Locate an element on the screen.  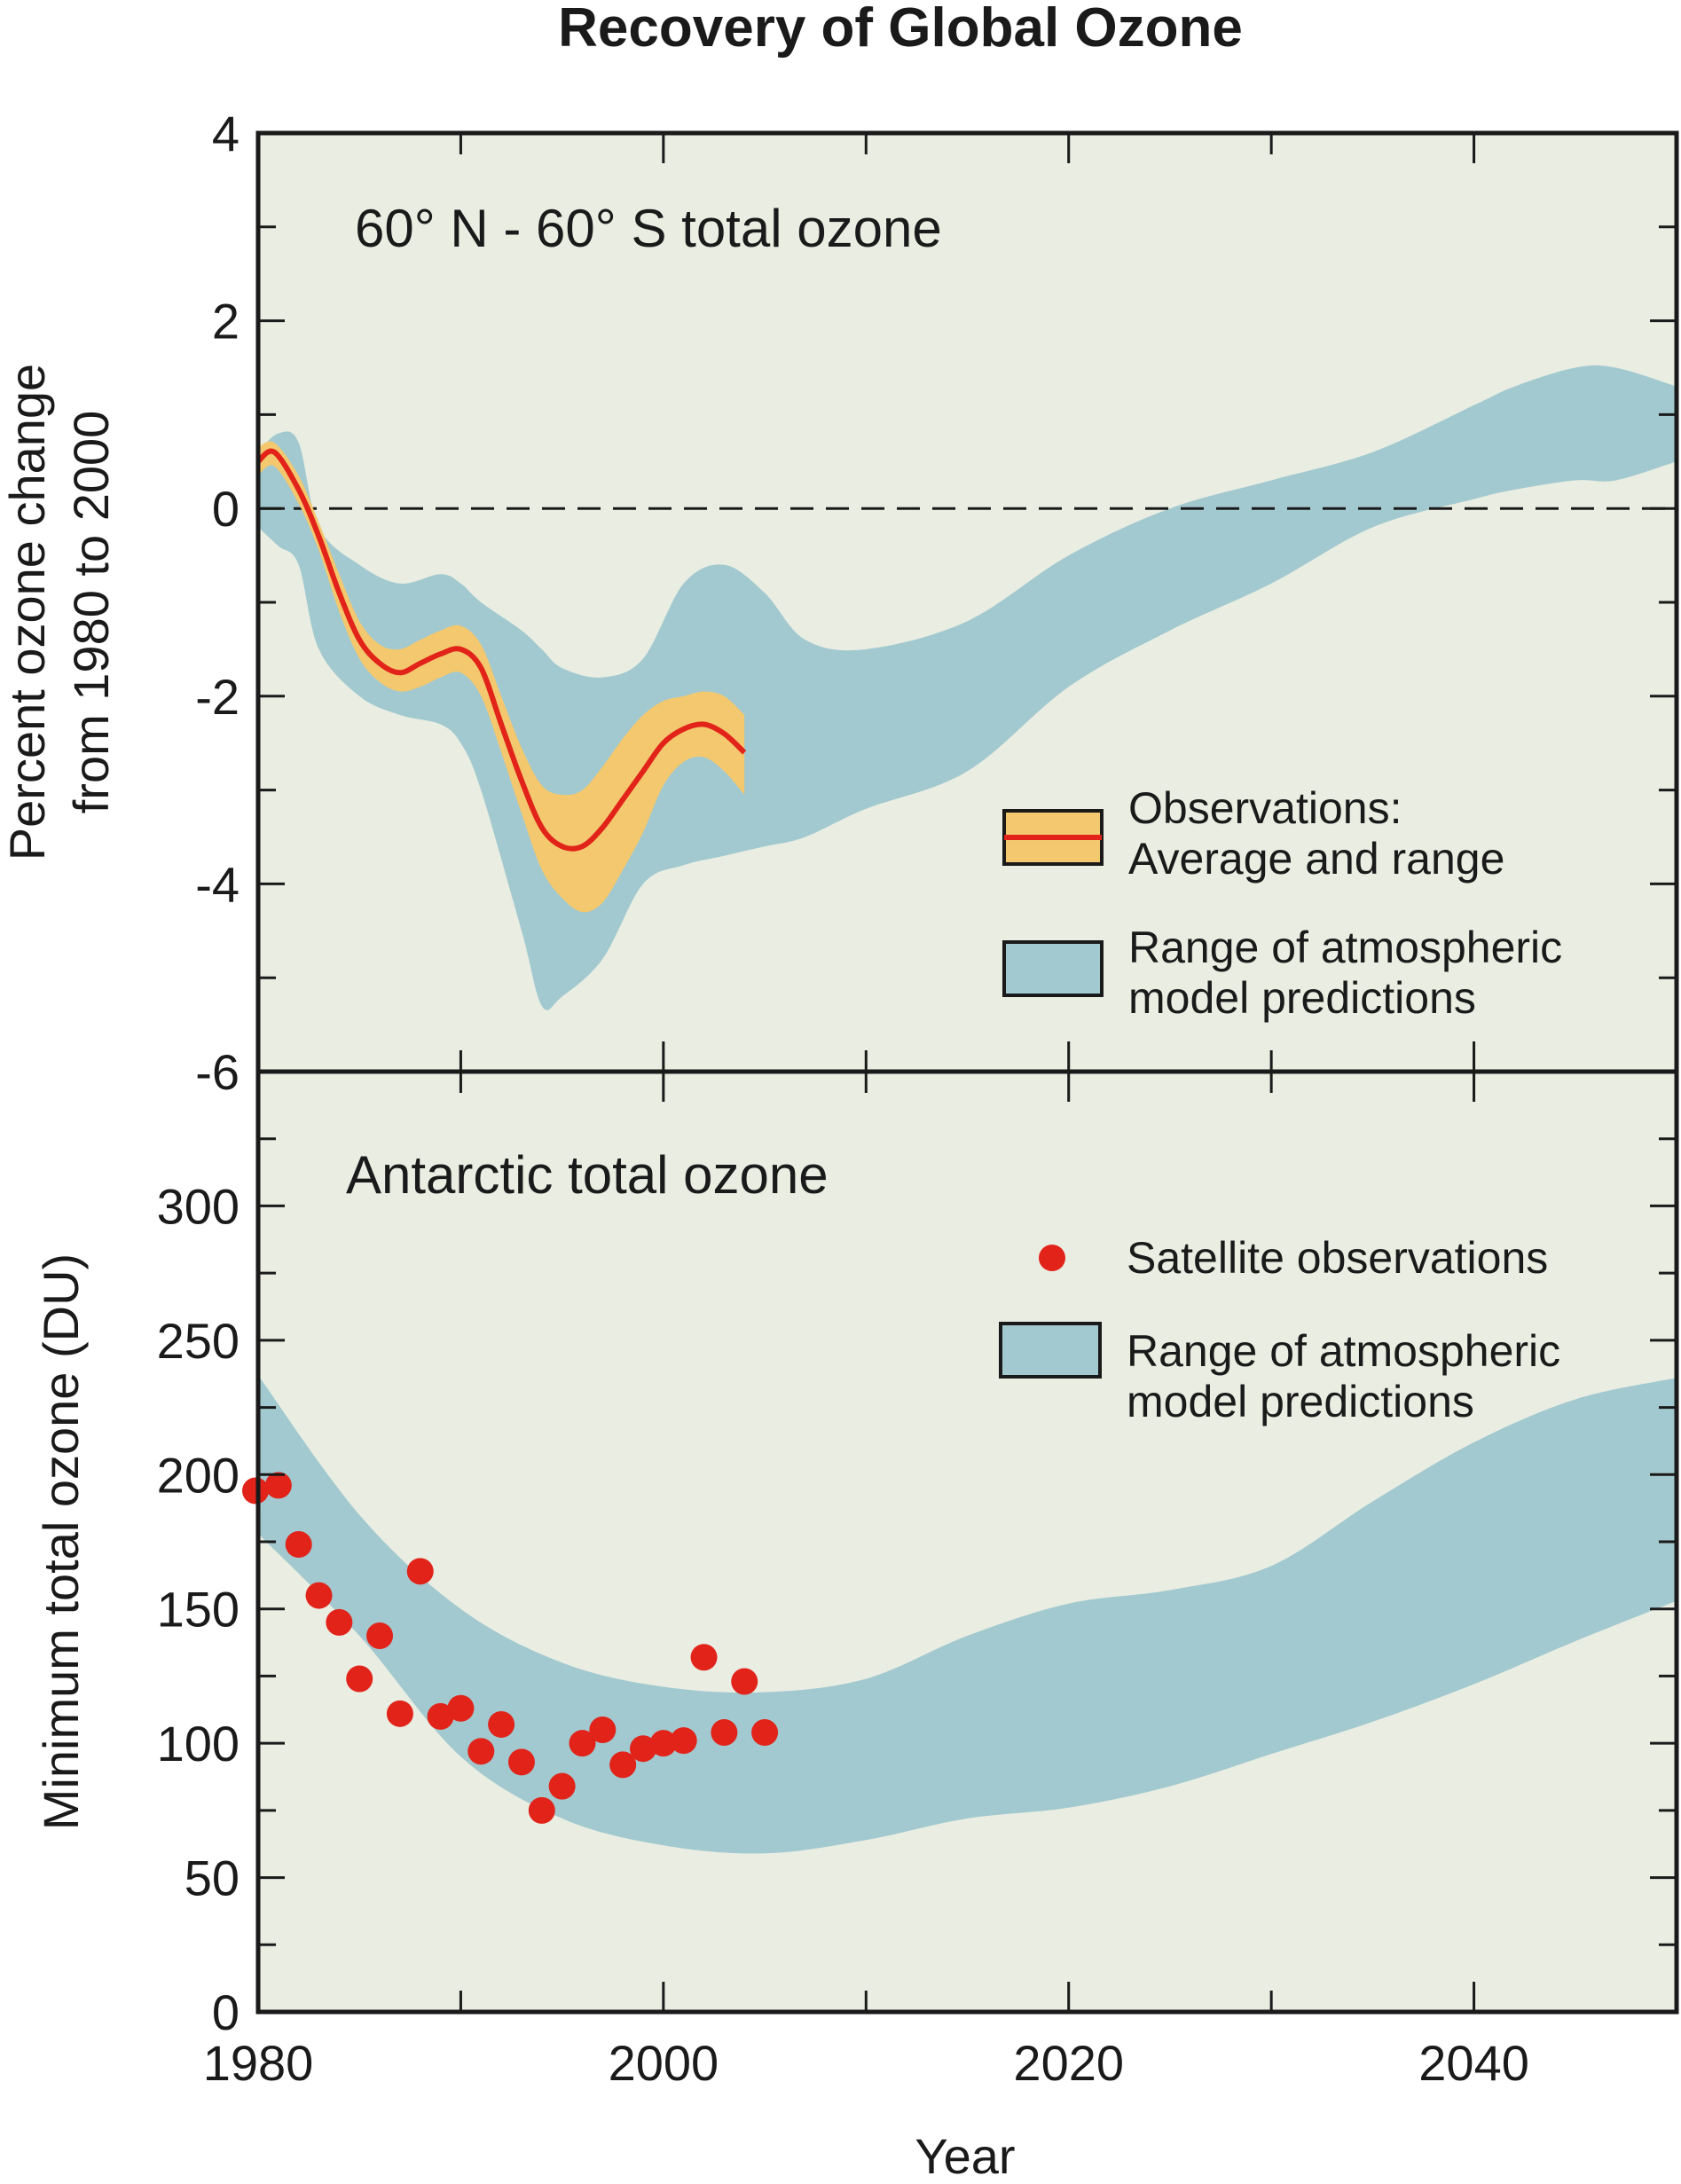
x-tick-label: 2040 is located at coordinates (1473, 2063).